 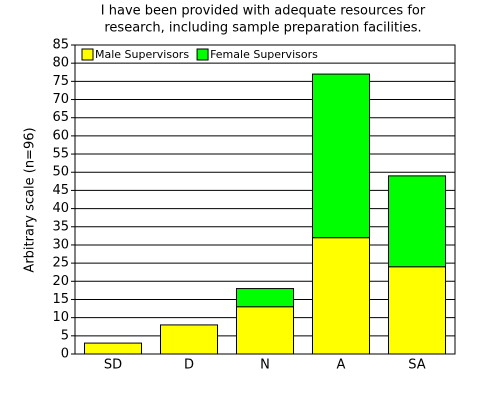 What do you see at coordinates (60, 172) in the screenshot?
I see `y-tick-label: 50` at bounding box center [60, 172].